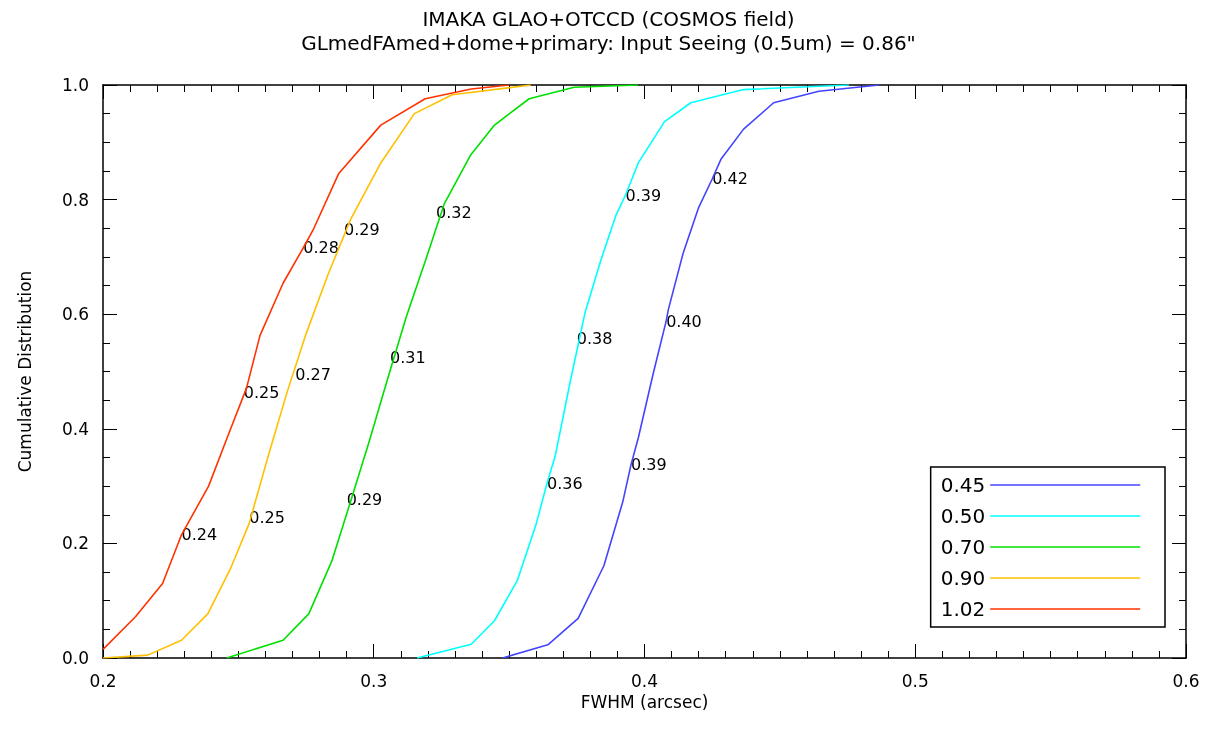  I want to click on x-axis-title: FWHM (arcsec), so click(644, 702).